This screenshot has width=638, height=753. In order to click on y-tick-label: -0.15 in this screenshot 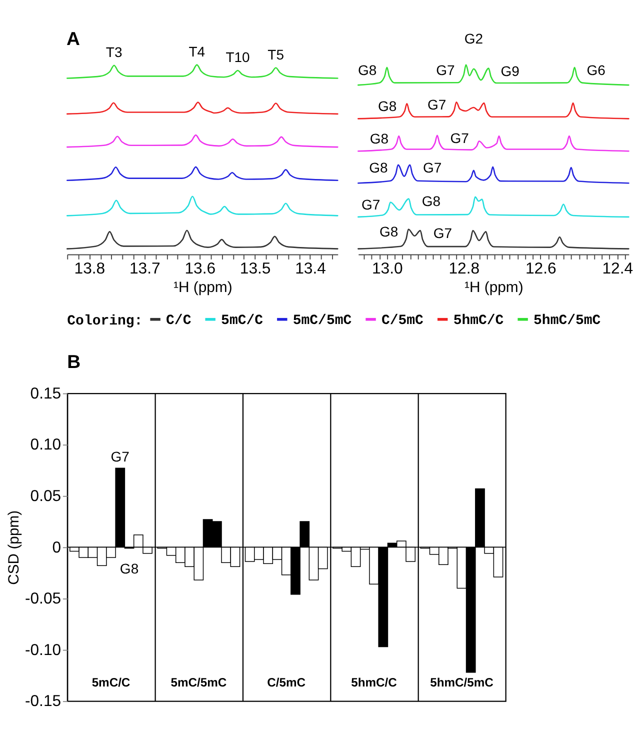, I will do `click(43, 701)`.